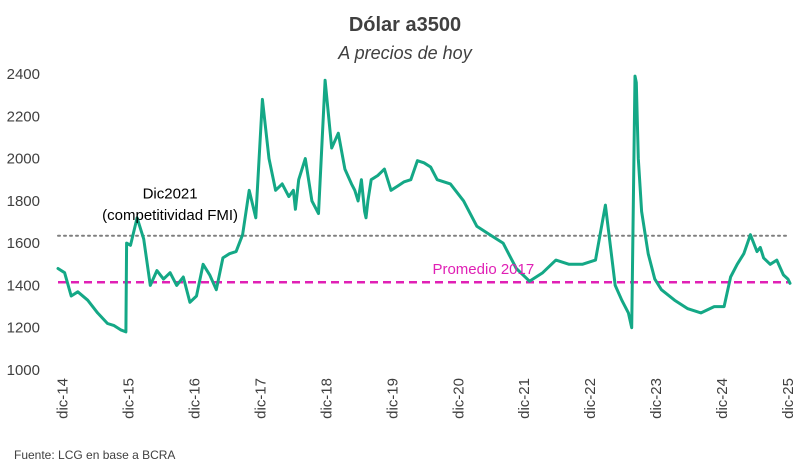  Describe the element at coordinates (405, 25) in the screenshot. I see `chart-title: Dólar a3500` at that location.